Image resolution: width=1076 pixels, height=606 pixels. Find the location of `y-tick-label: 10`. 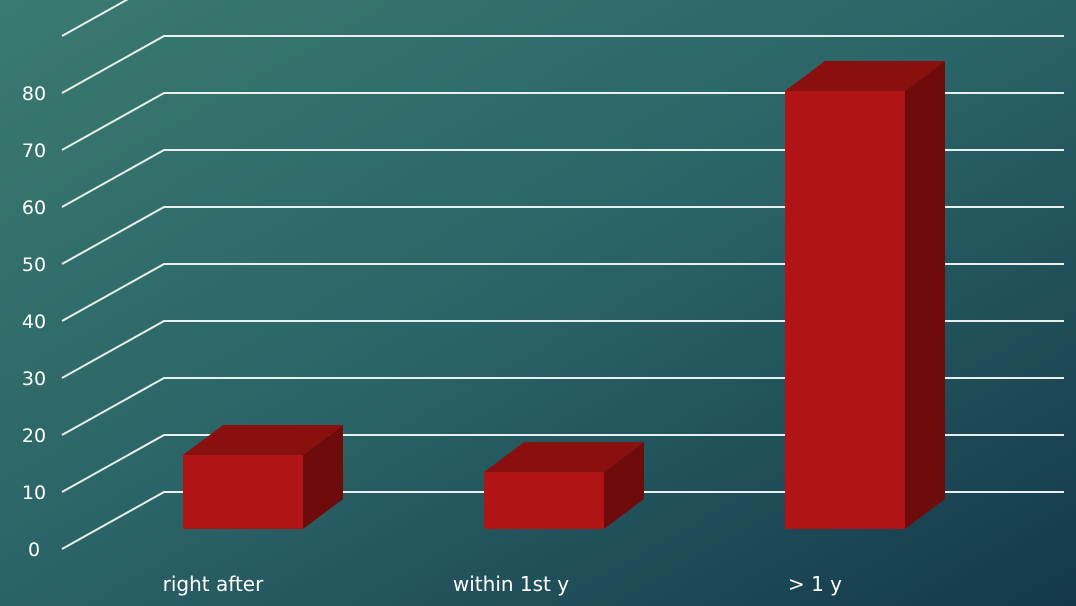

y-tick-label: 10 is located at coordinates (34, 493).